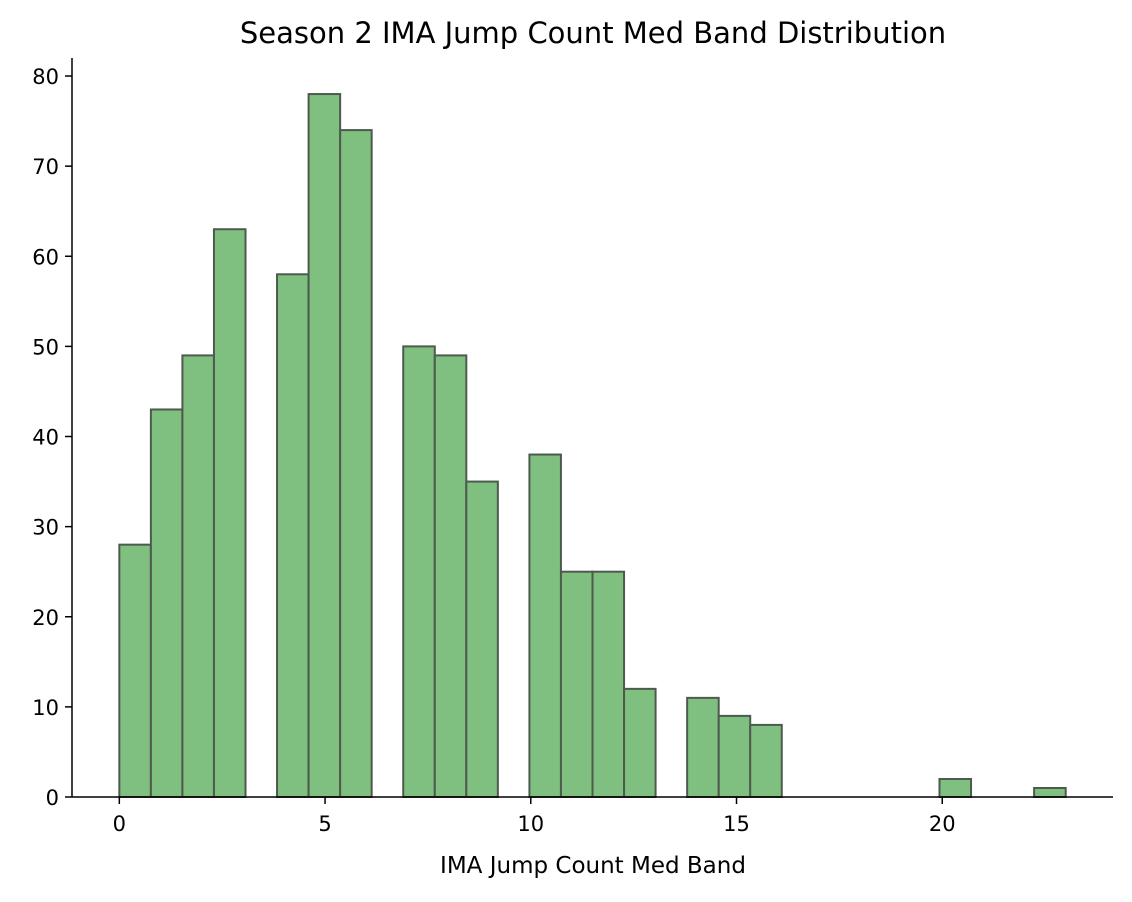  What do you see at coordinates (119, 824) in the screenshot?
I see `x-tick-label-0: 0` at bounding box center [119, 824].